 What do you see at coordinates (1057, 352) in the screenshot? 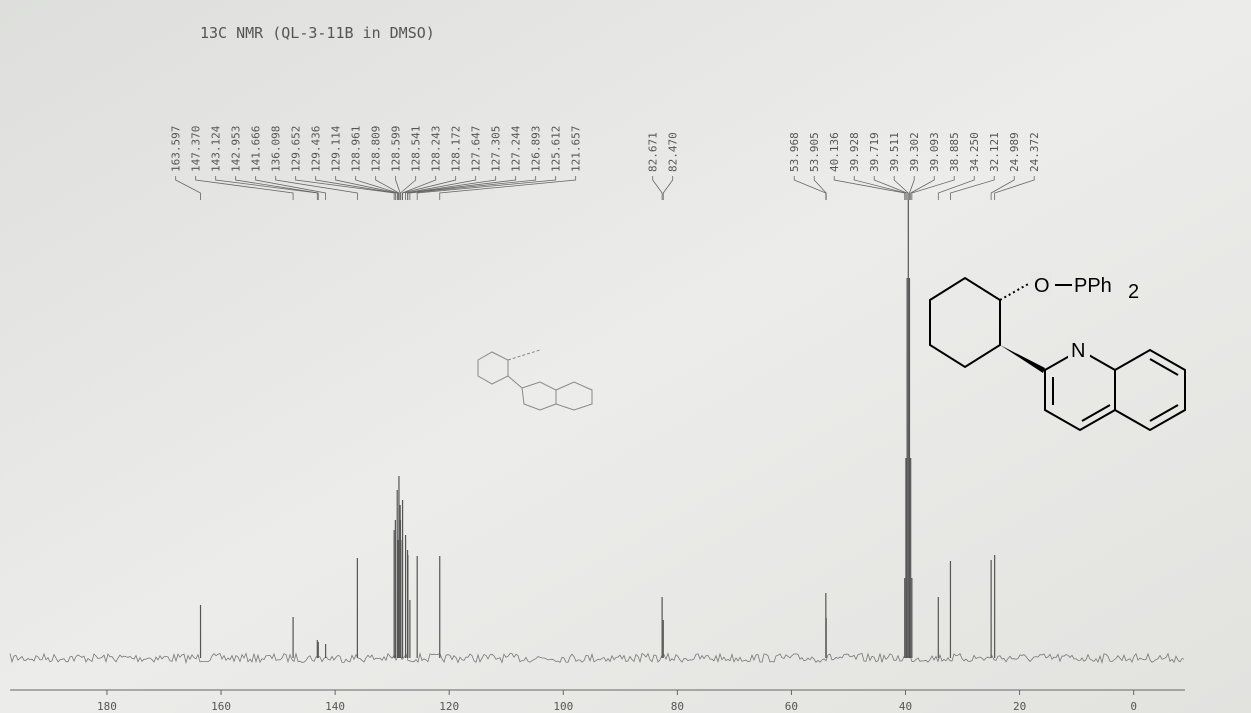
I see `chemical-structure: O PPh 2 N` at bounding box center [1057, 352].